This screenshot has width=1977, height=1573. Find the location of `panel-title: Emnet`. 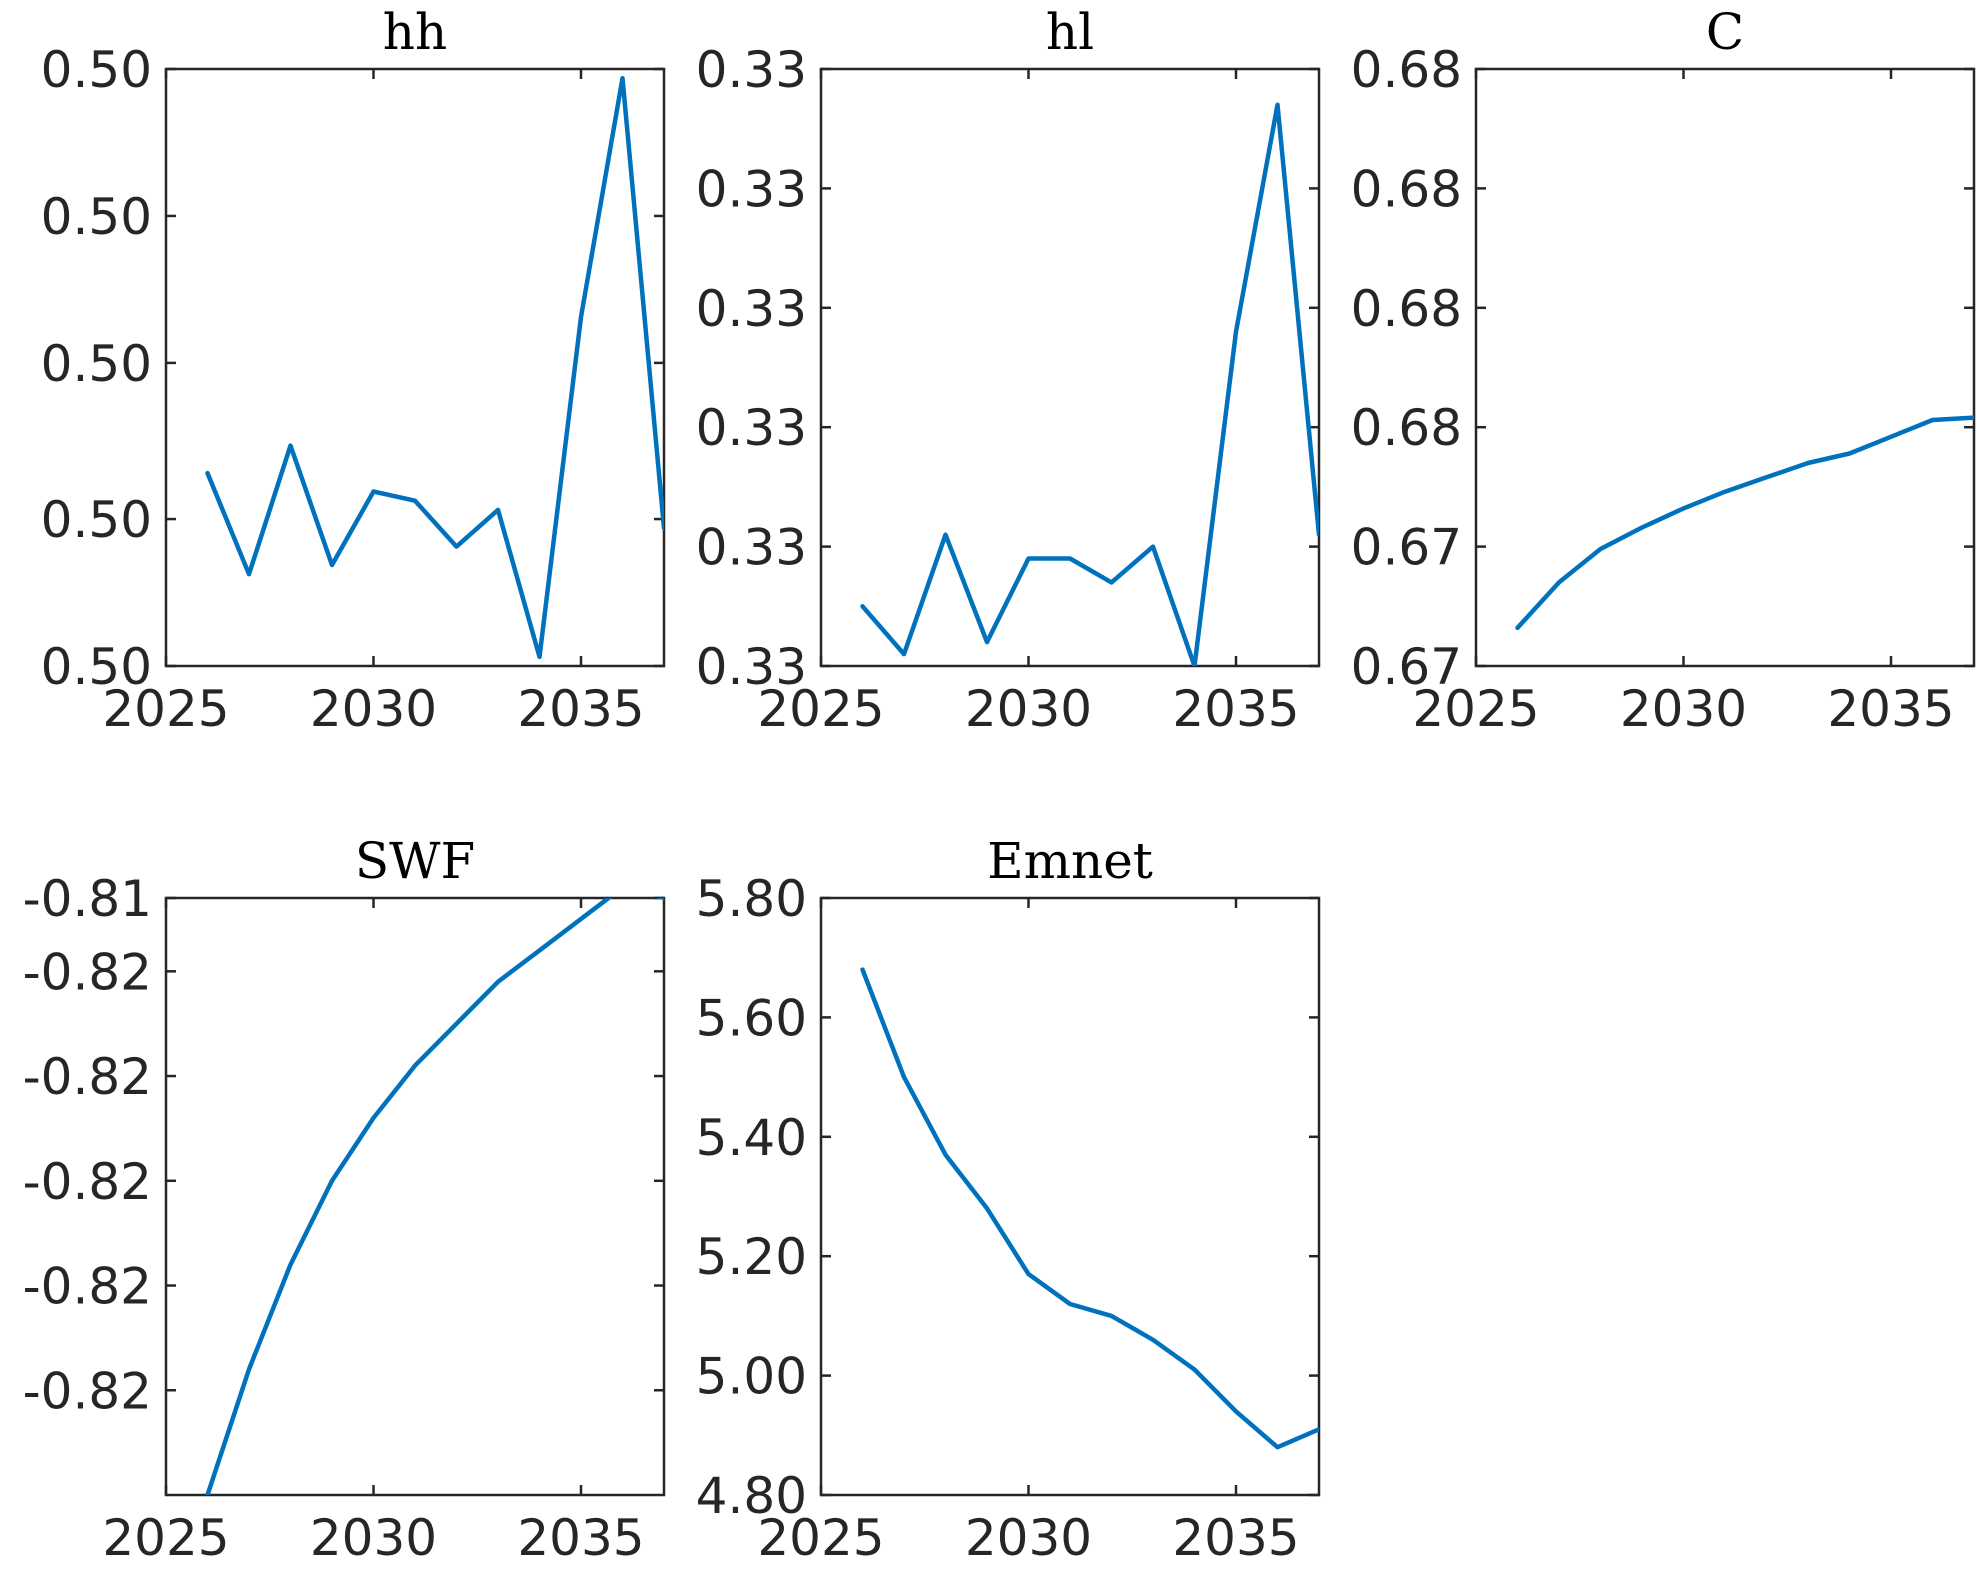

panel-title: Emnet is located at coordinates (1070, 861).